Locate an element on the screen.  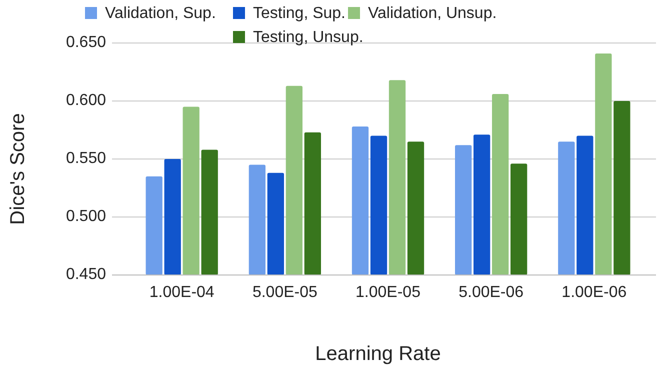
y-tick-label: 0.650 is located at coordinates (86, 43).